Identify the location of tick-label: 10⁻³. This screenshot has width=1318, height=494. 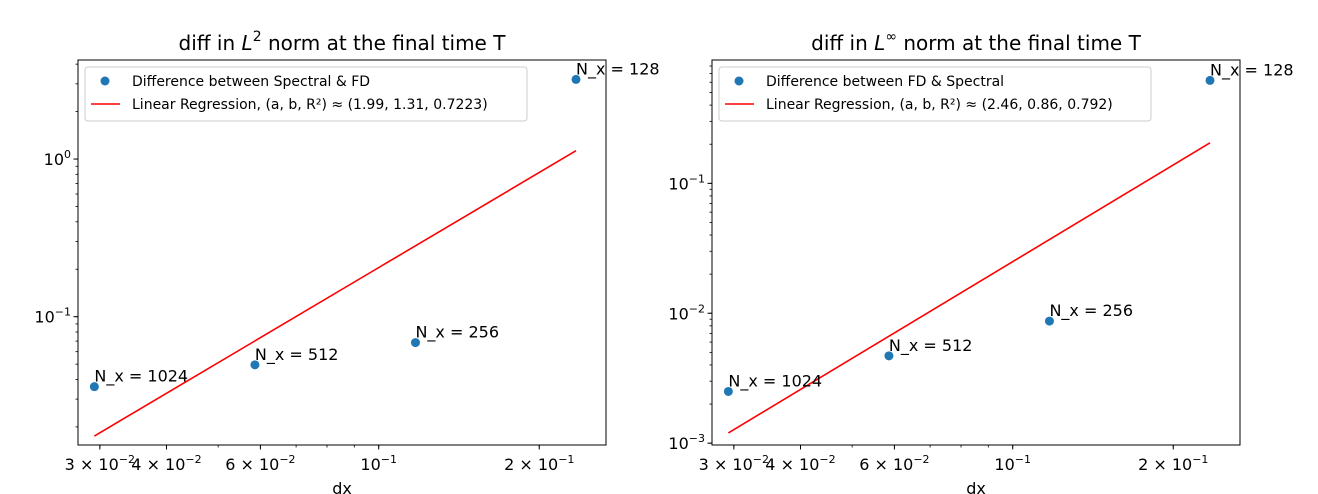
(686, 442).